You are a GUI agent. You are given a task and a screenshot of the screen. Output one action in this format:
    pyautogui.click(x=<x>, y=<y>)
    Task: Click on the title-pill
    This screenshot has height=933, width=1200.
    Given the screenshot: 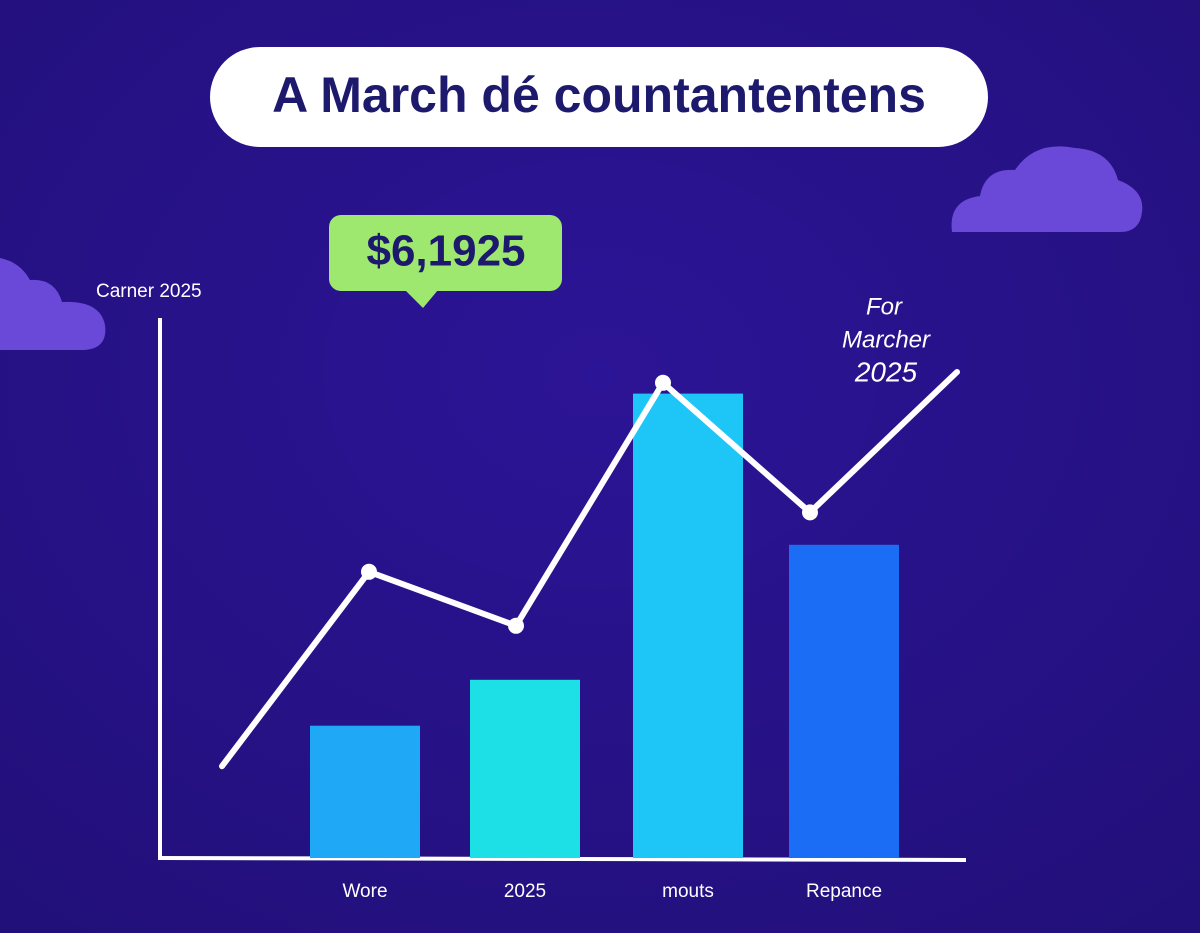 What is the action you would take?
    pyautogui.click(x=599, y=97)
    